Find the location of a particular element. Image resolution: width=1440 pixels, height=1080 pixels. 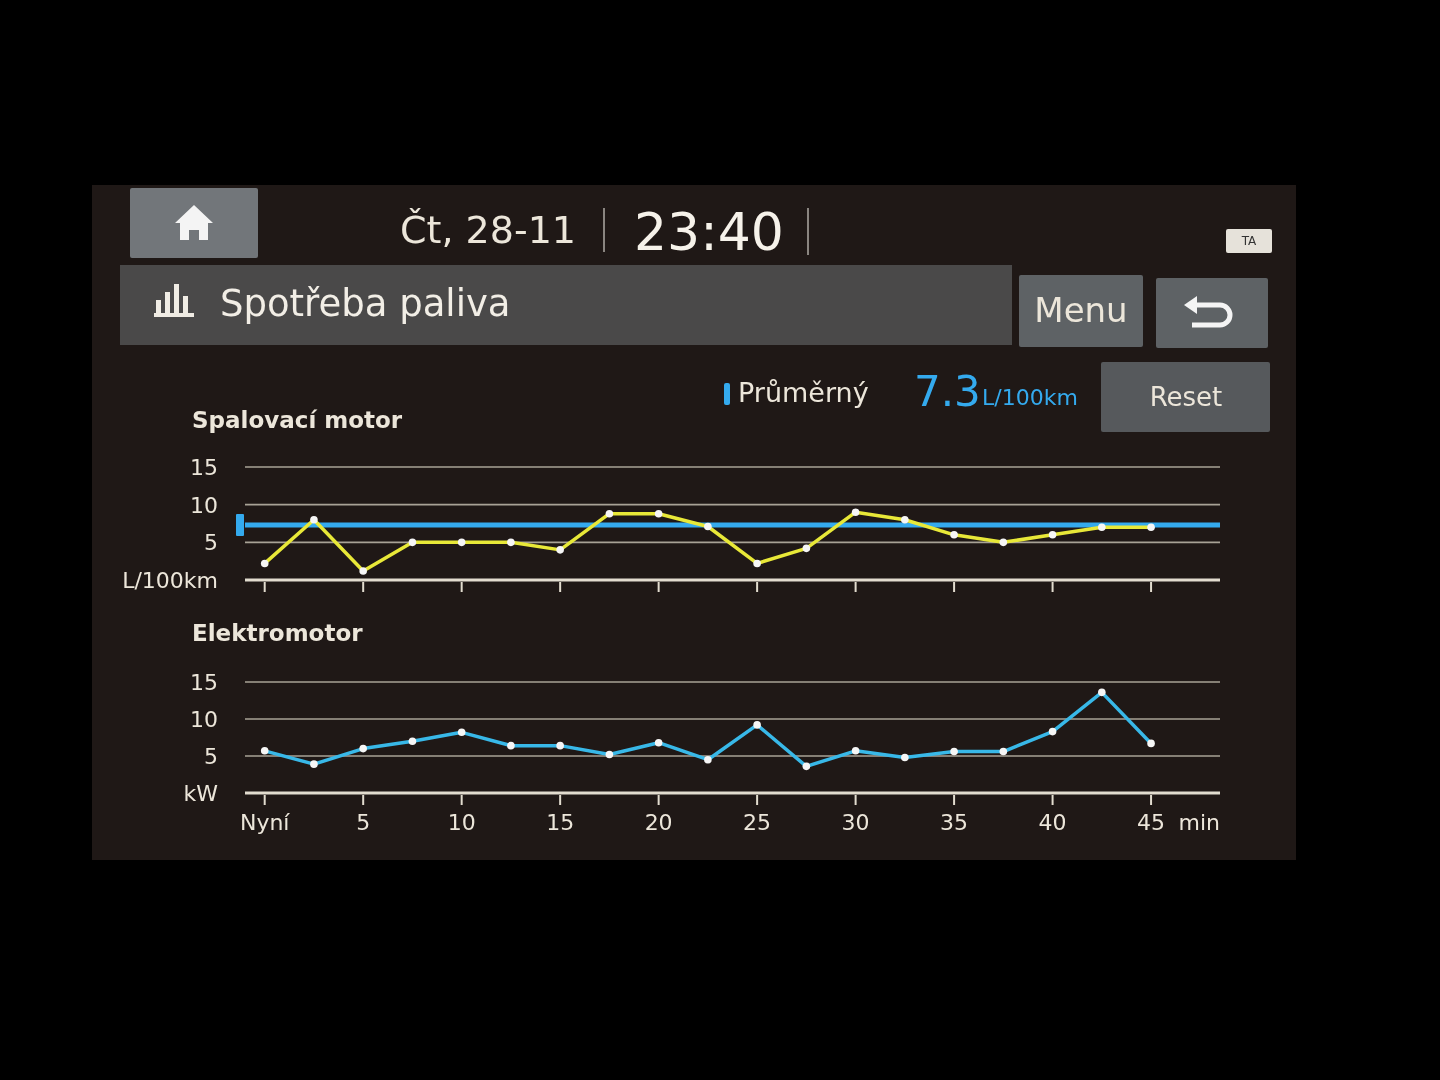

legend-label: Průměrný is located at coordinates (803, 392).